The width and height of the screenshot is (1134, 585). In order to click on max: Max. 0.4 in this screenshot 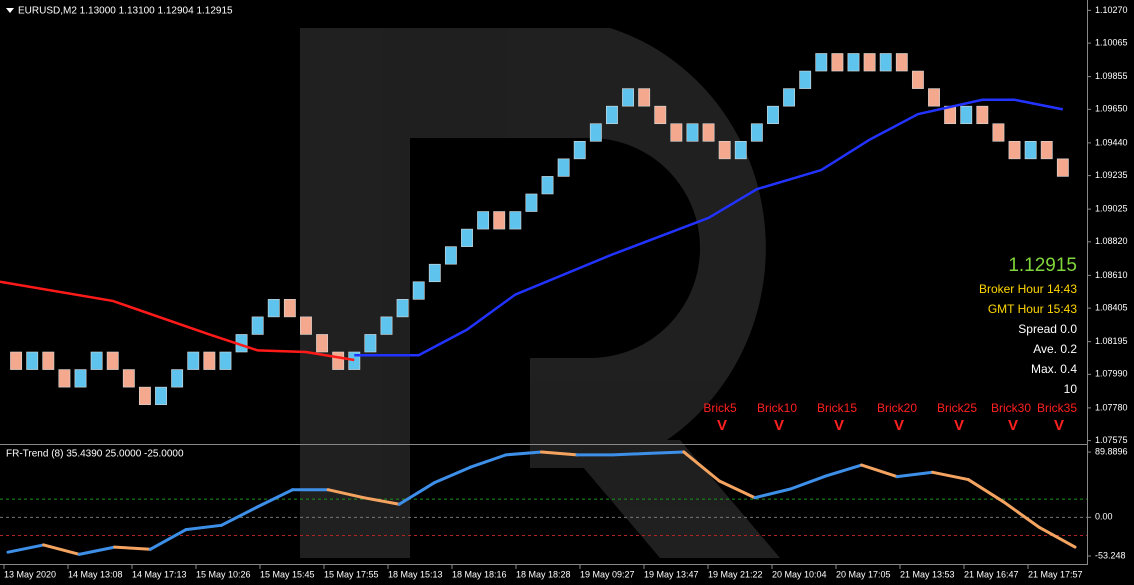, I will do `click(1054, 369)`.